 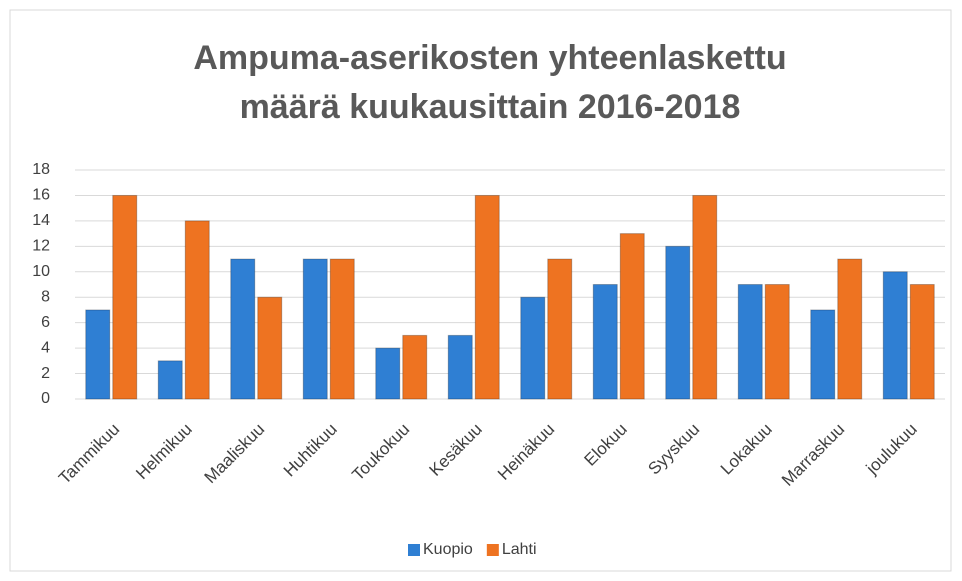 I want to click on legend-label: Lahti, so click(x=519, y=549).